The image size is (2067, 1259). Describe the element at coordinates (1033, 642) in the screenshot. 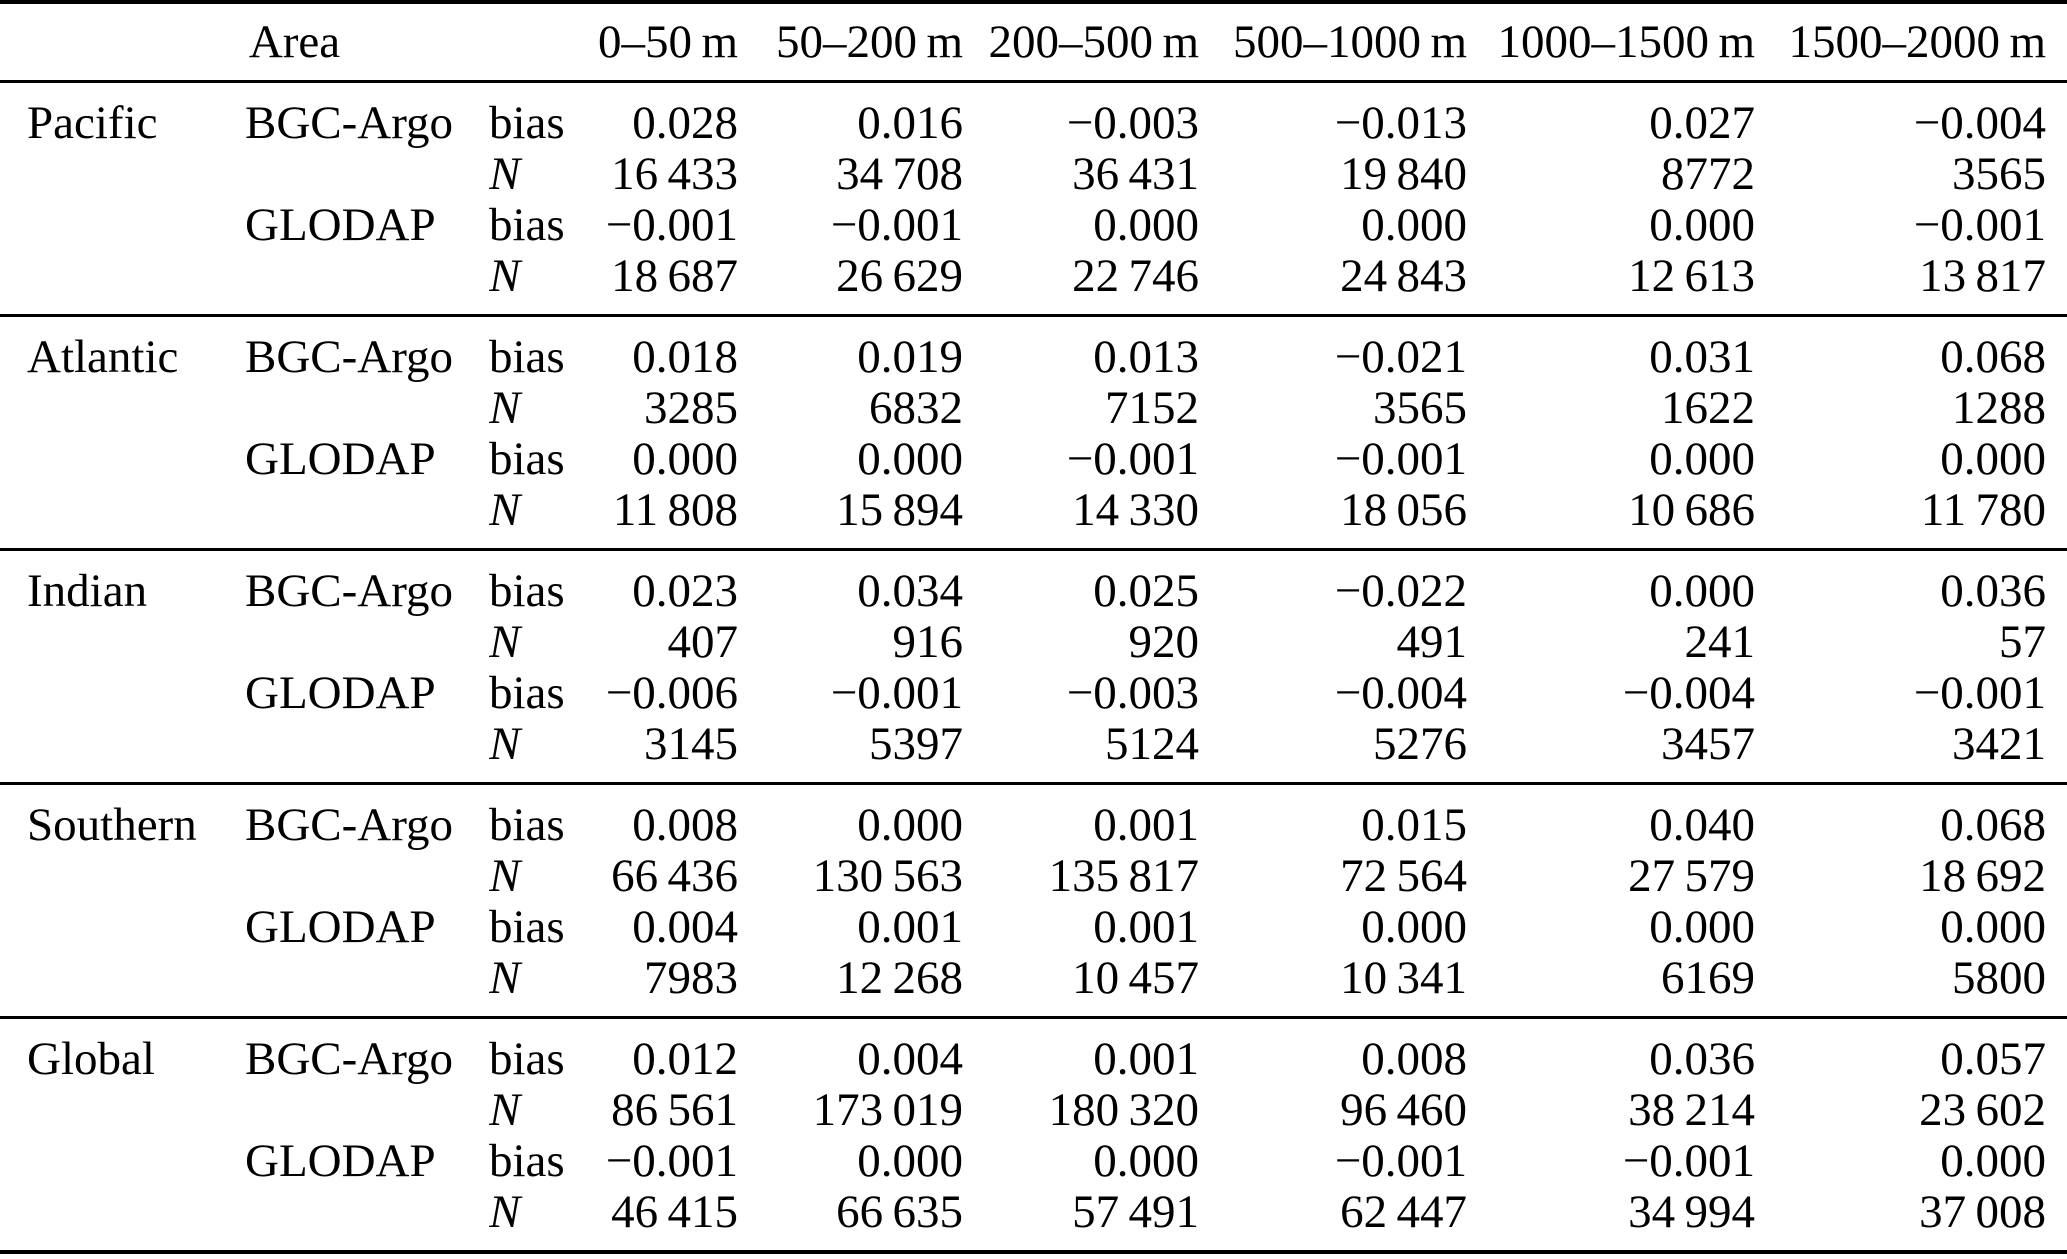

I see `table-row: N 407 916 920 491 241 57` at that location.